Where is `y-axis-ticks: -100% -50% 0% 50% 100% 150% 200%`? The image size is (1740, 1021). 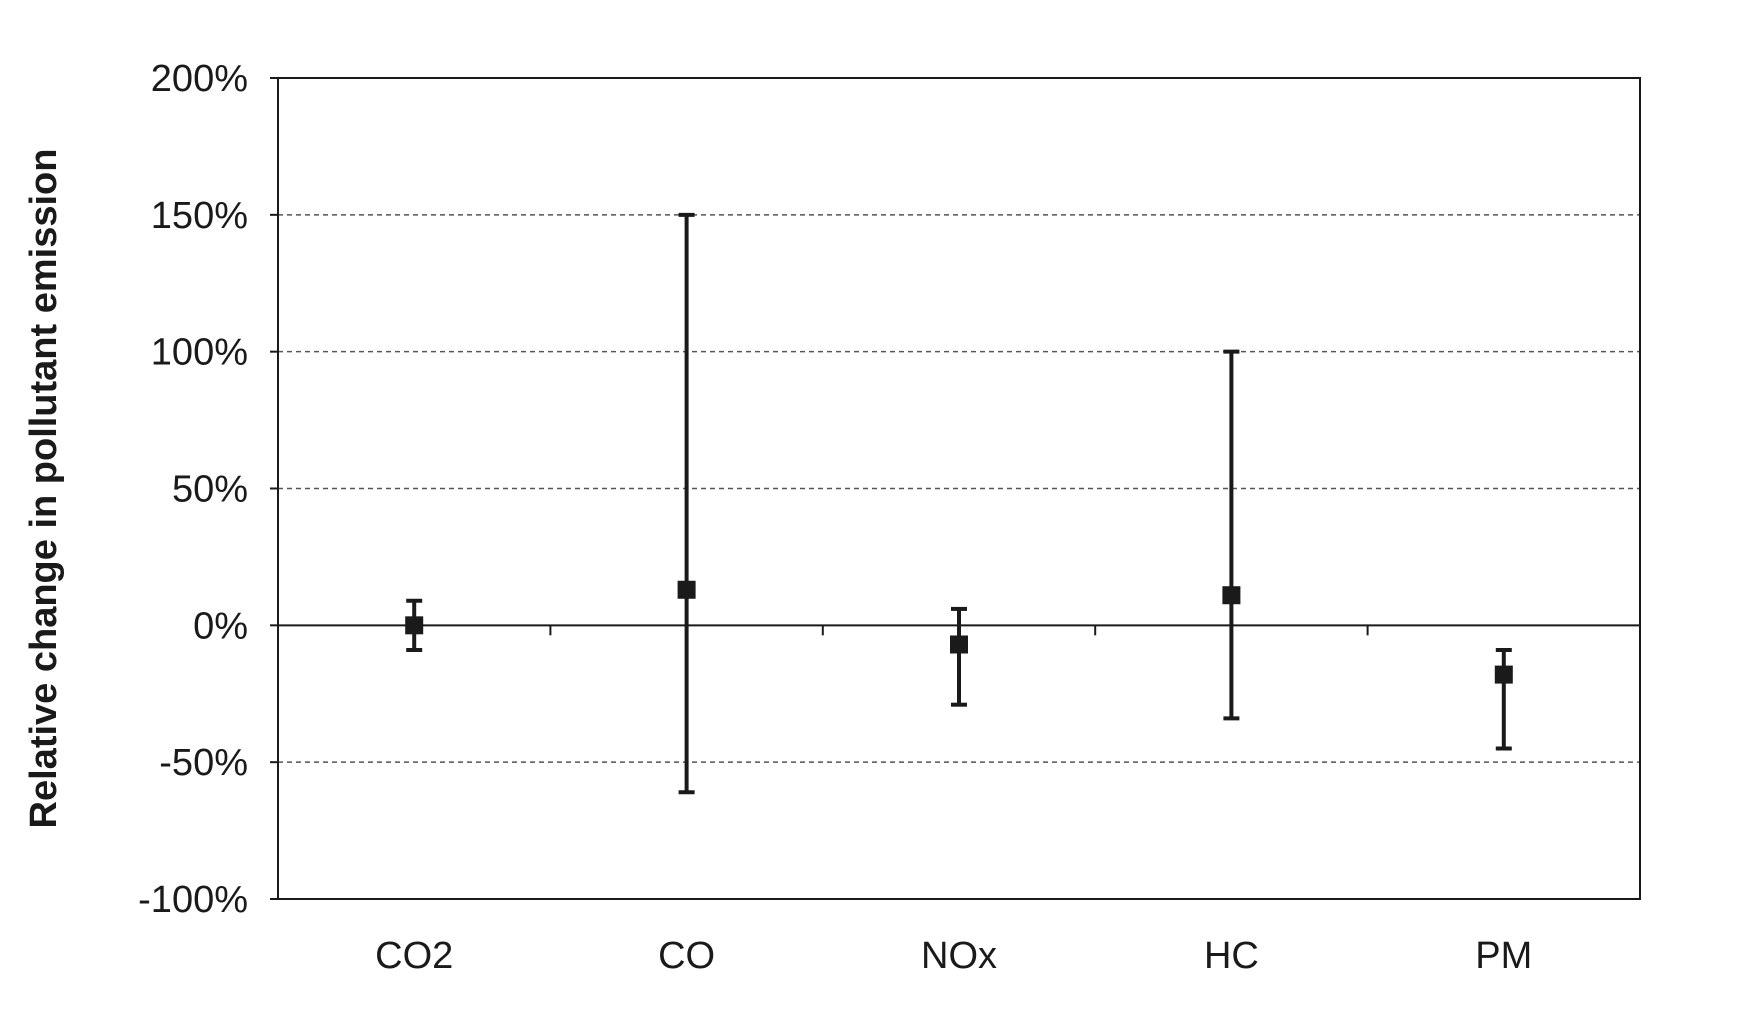
y-axis-ticks: -100% -50% 0% 50% 100% 150% 200% is located at coordinates (208, 489).